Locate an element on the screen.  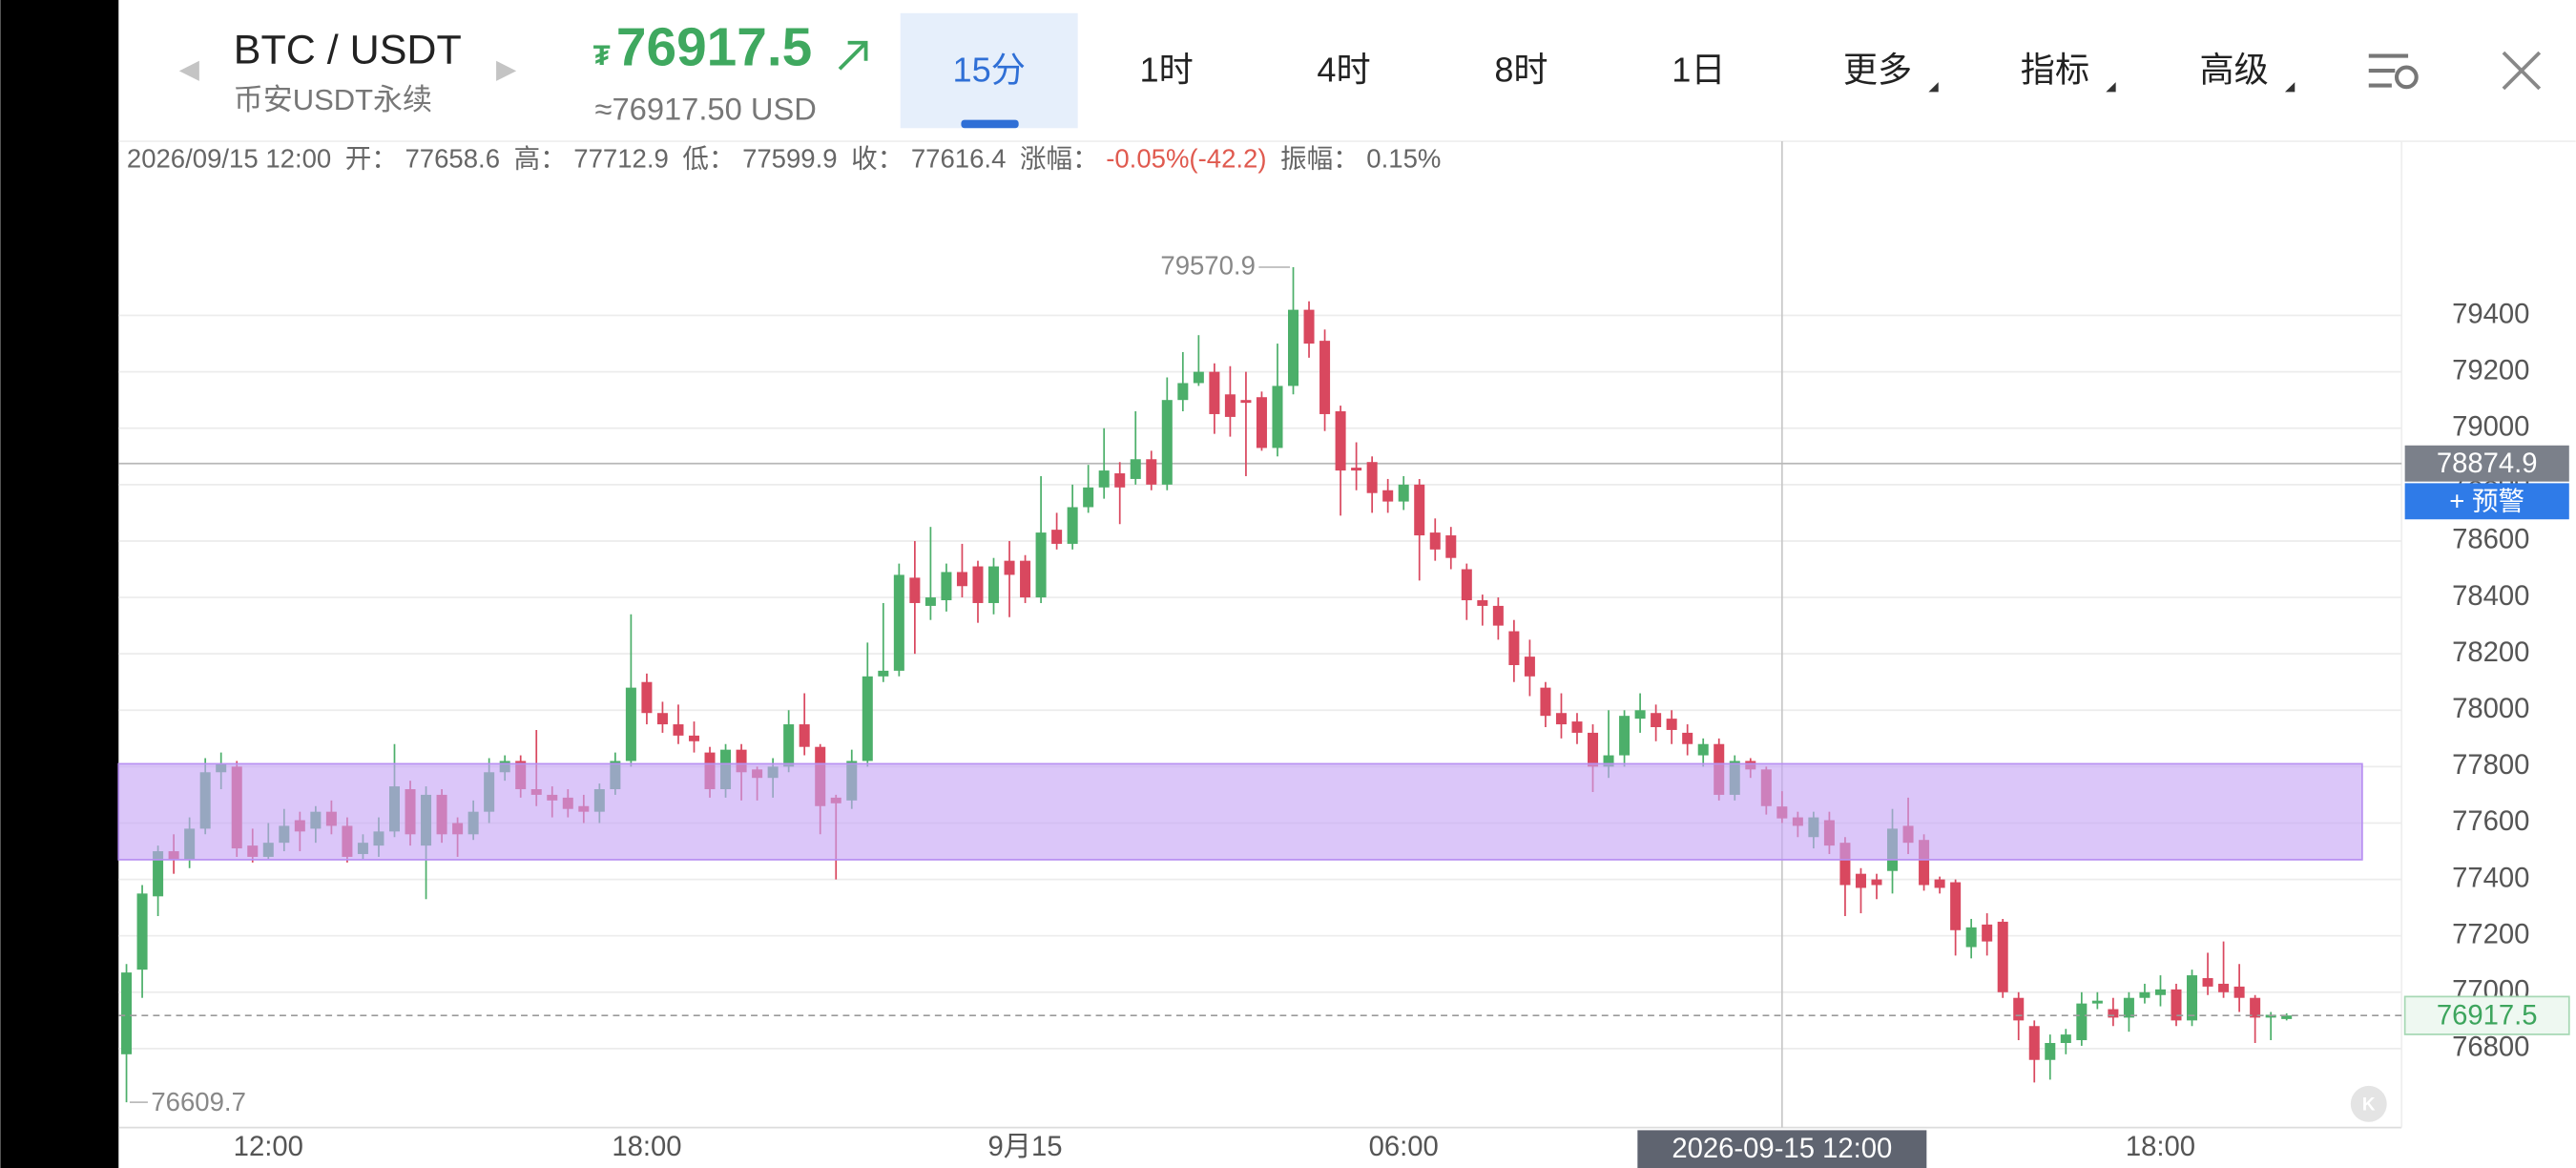
close-button is located at coordinates (2522, 71).